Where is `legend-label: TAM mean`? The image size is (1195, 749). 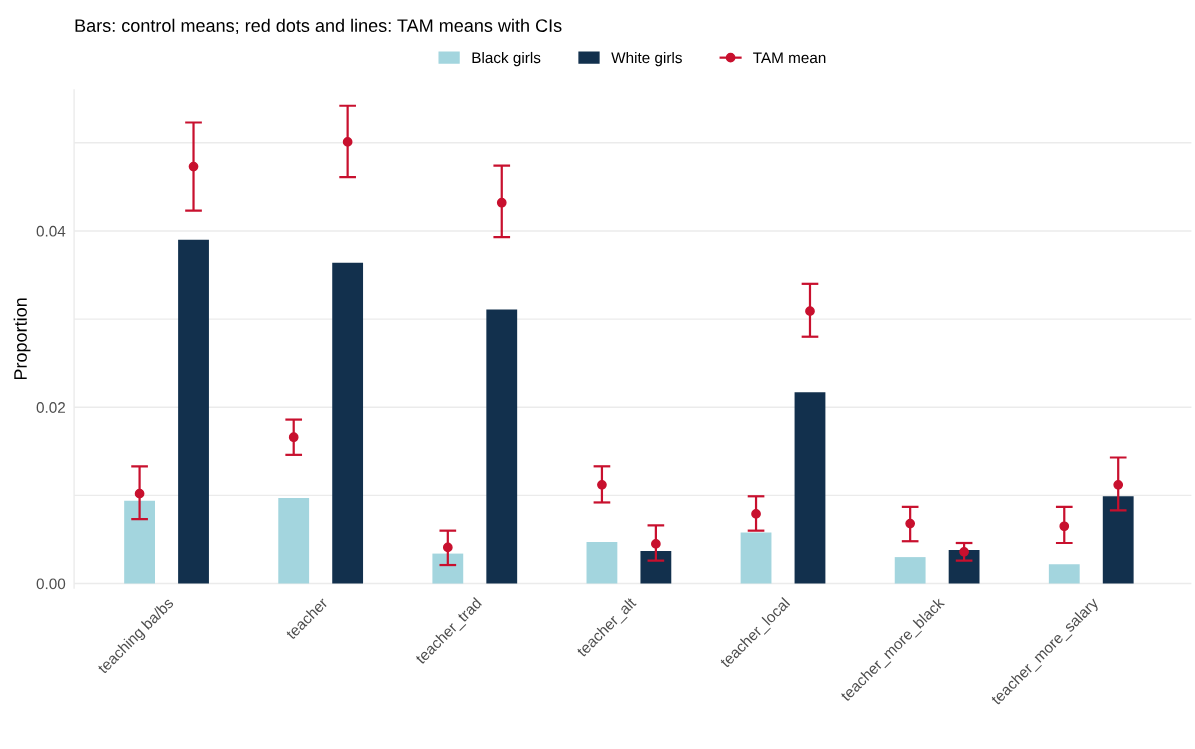 legend-label: TAM mean is located at coordinates (789, 58).